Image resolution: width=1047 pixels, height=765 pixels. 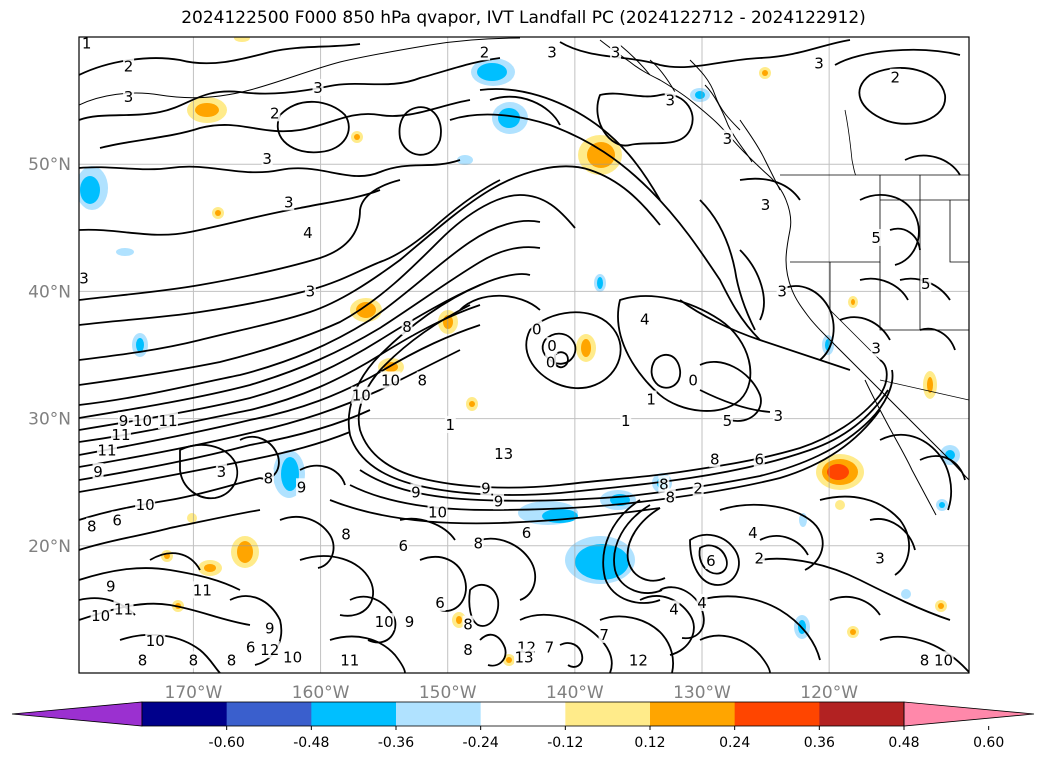 What do you see at coordinates (900, 447) in the screenshot?
I see `coastline-baja` at bounding box center [900, 447].